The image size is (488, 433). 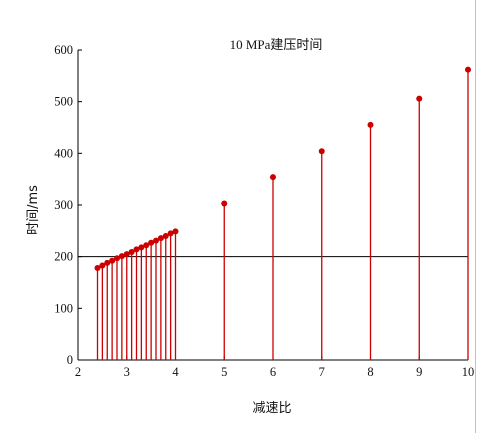 I want to click on x-axis-label: 减速比, so click(x=271, y=408).